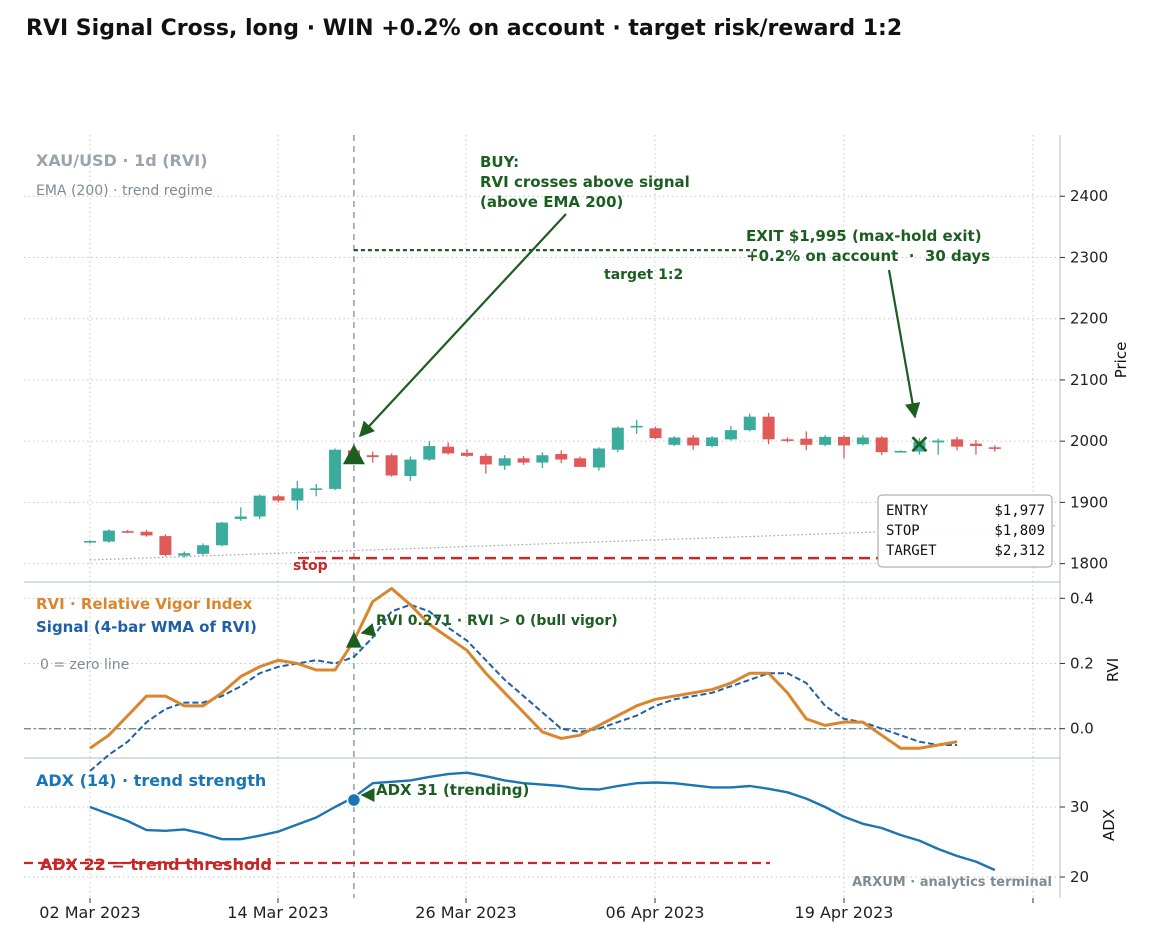 This screenshot has height=946, width=1164. Describe the element at coordinates (156, 864) in the screenshot. I see `adx-threshold-label: ADX 22 = trend threshold` at that location.